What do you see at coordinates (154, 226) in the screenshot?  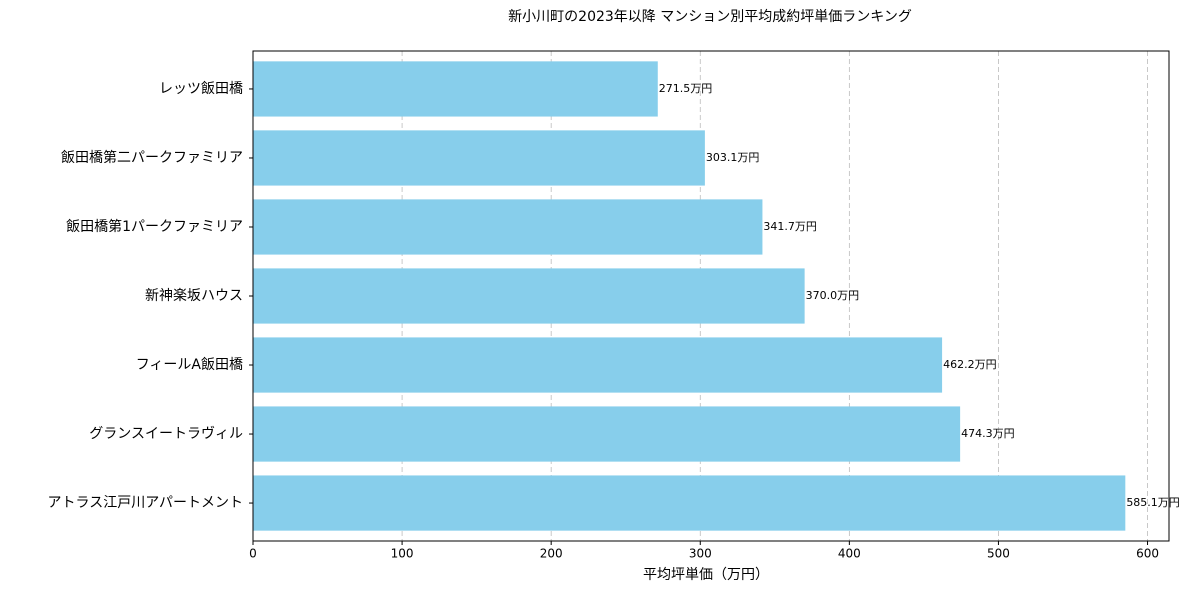 I see `y-tick-label: 飯田橋第1パークファミリア` at bounding box center [154, 226].